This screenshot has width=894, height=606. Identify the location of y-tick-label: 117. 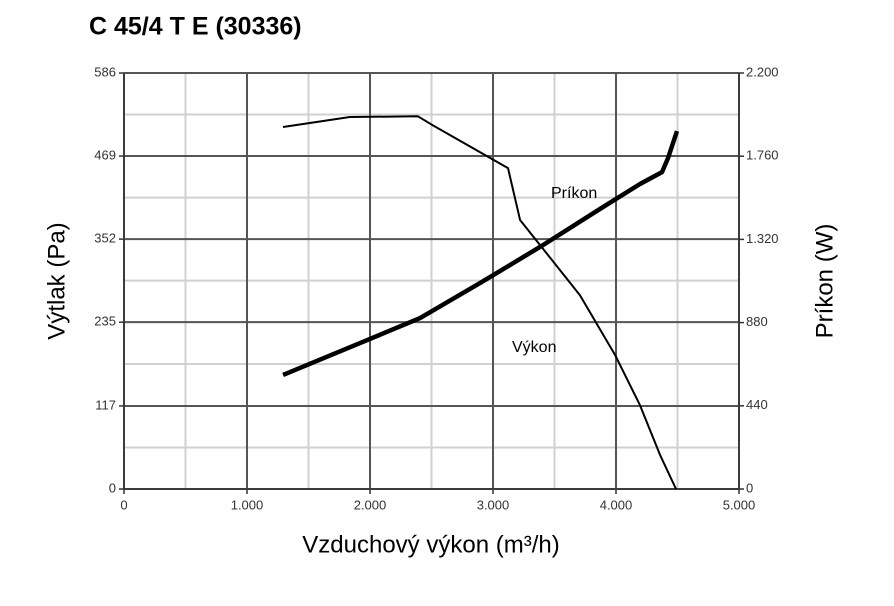
(105, 404).